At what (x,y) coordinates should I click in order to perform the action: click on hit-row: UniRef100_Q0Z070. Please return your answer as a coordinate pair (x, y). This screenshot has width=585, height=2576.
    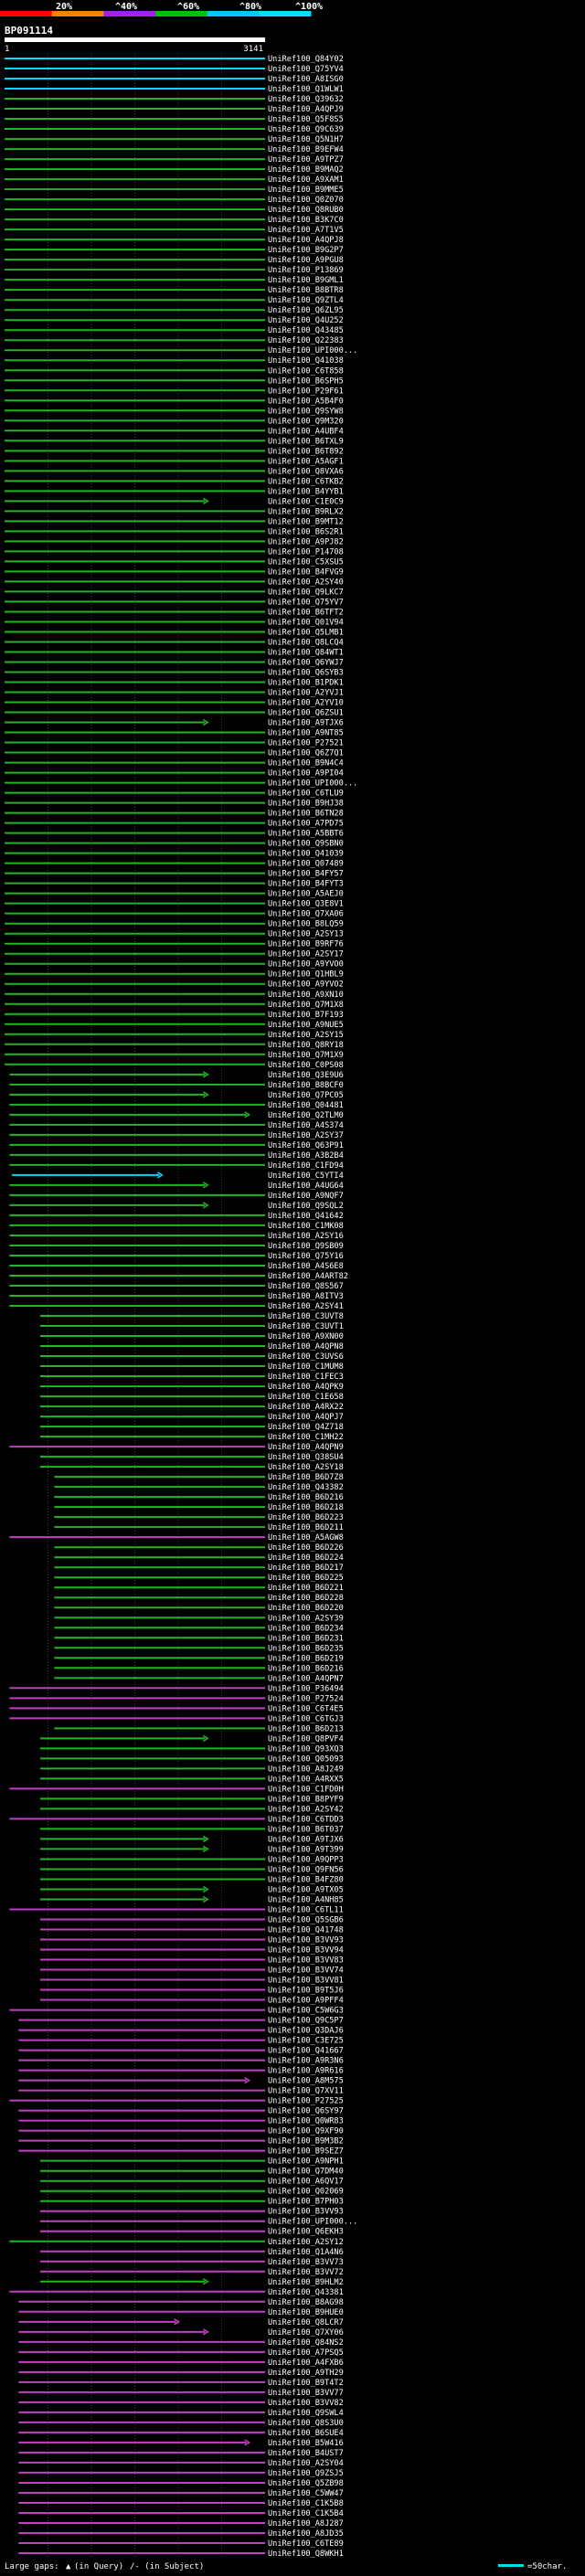
    Looking at the image, I should click on (175, 200).